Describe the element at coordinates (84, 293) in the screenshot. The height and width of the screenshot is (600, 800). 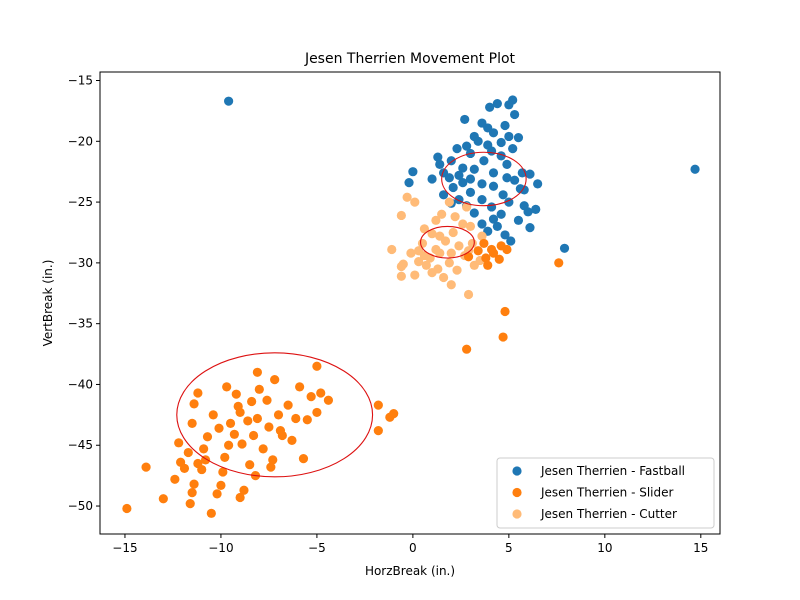
I see `y-axis: −15 −20 −25 −30 −35 −40 −45 −50` at that location.